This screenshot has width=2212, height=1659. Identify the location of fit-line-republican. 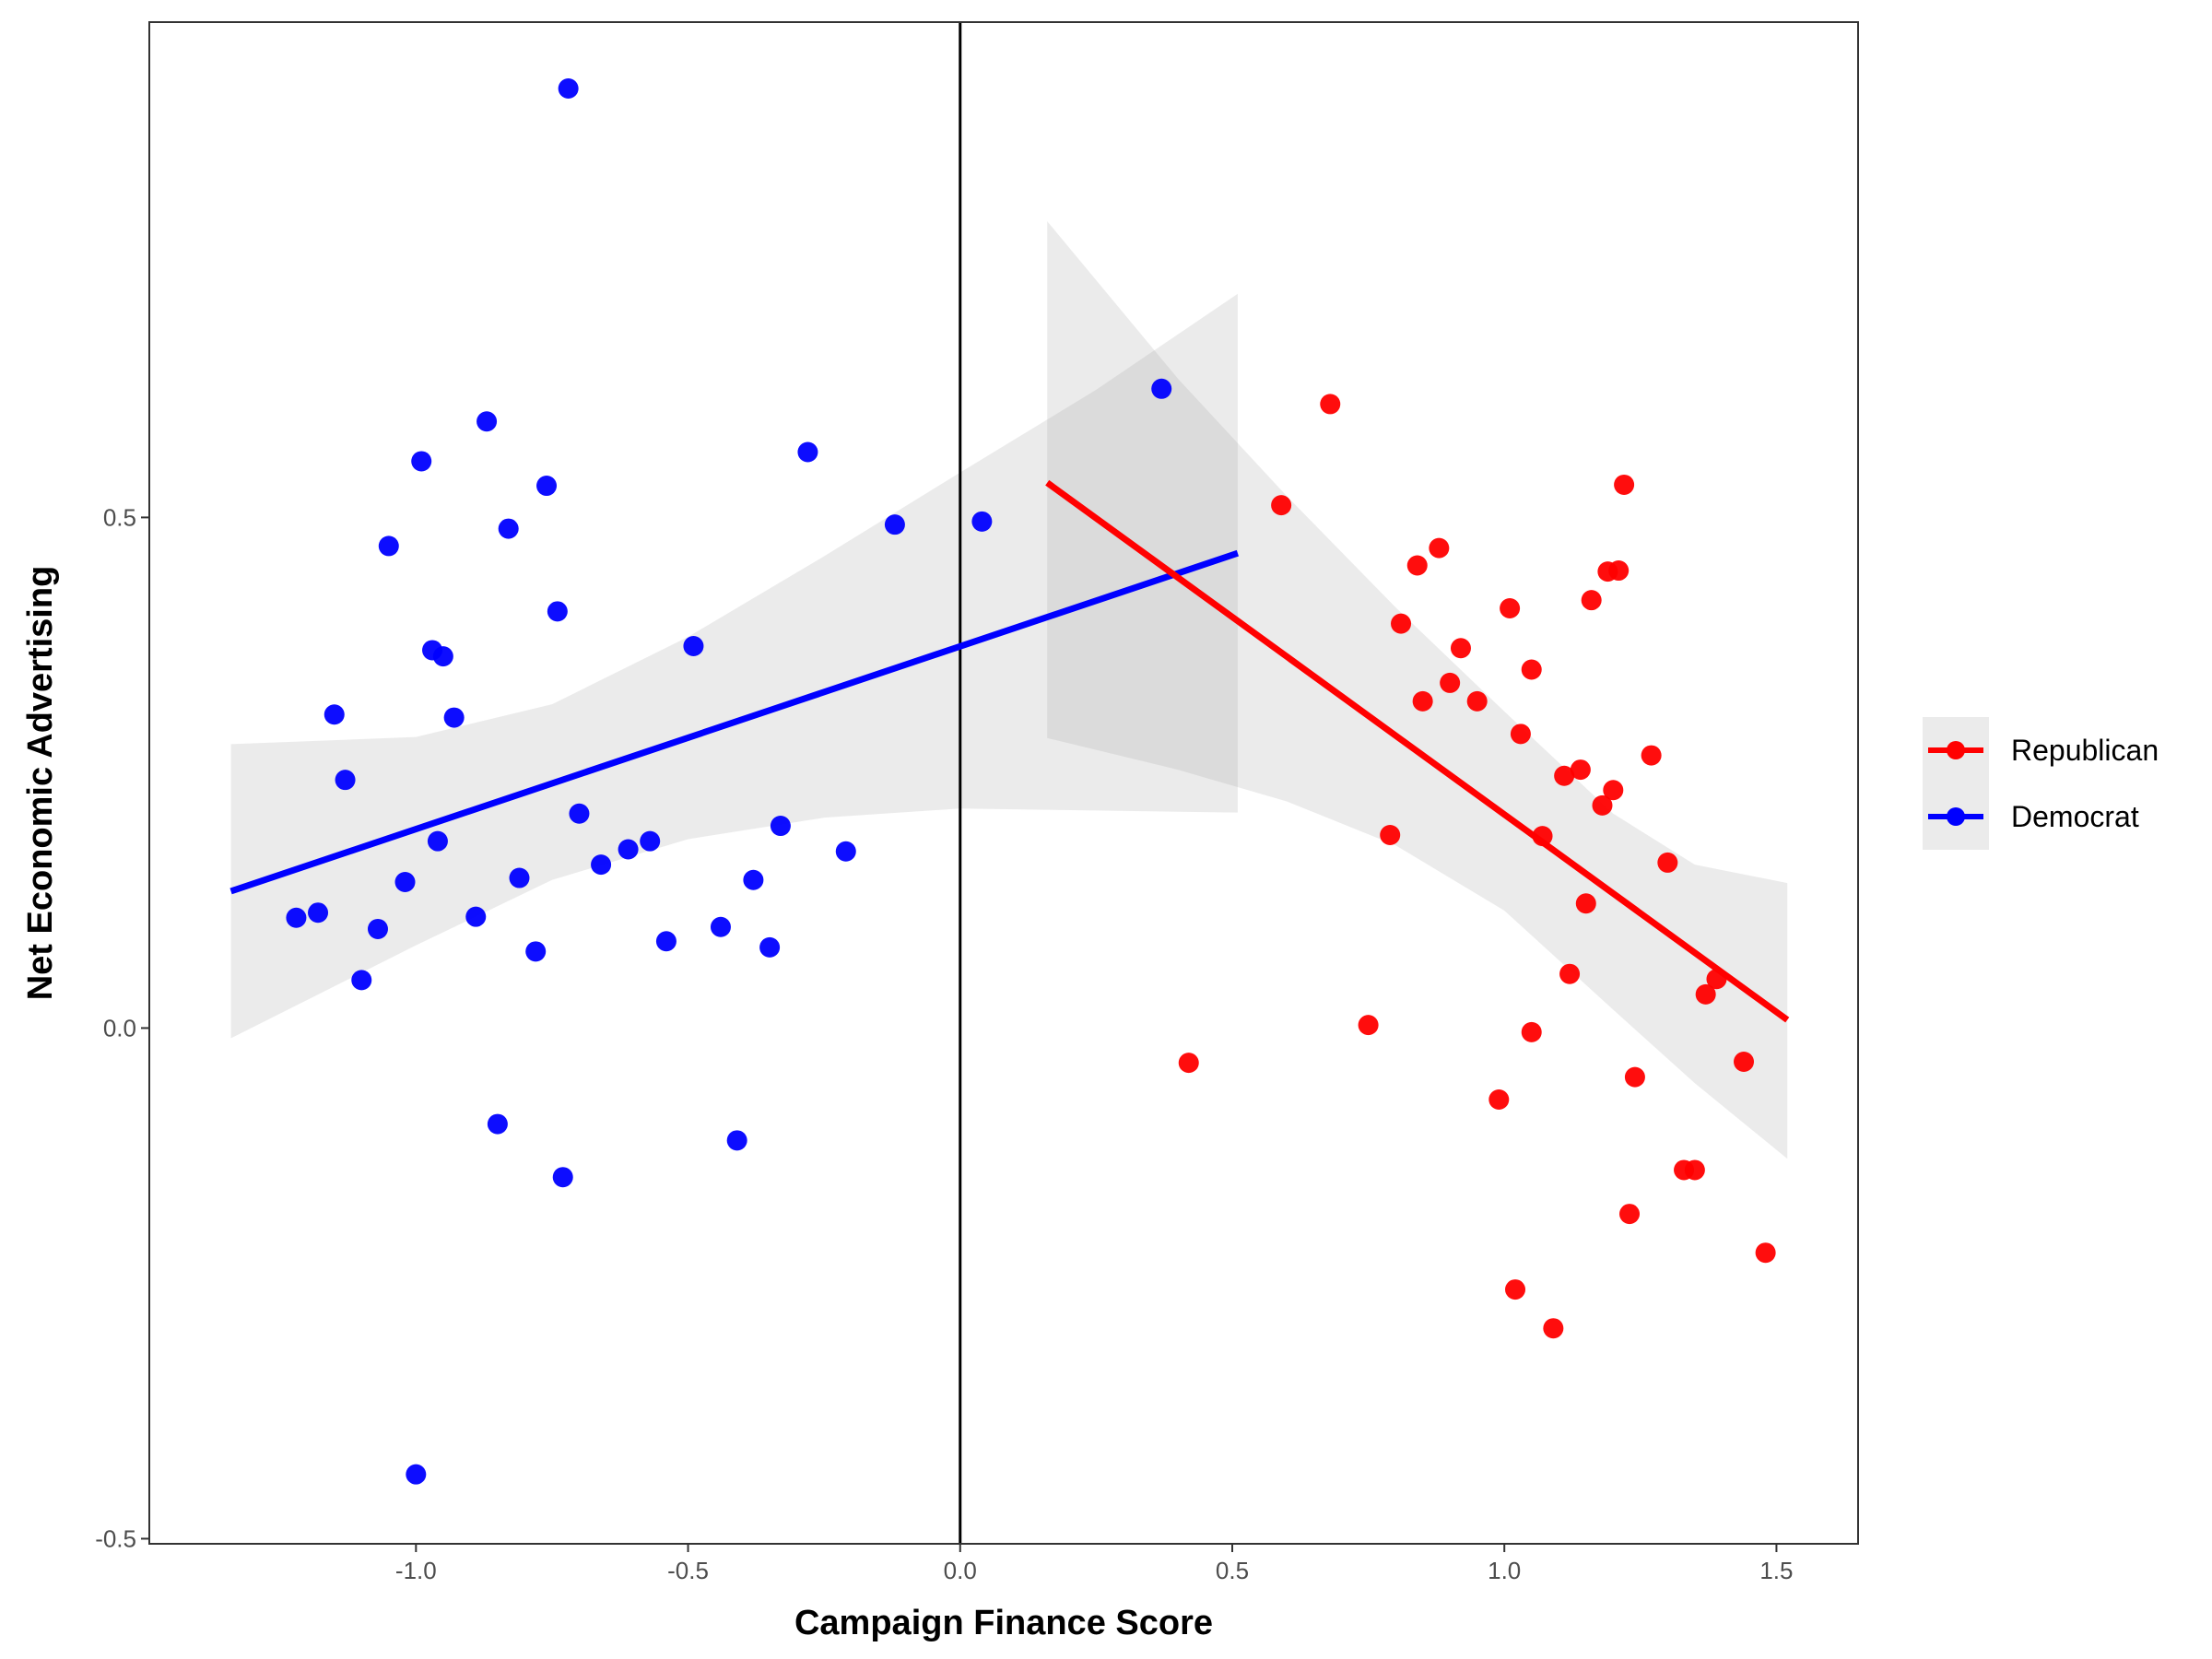
(1417, 751).